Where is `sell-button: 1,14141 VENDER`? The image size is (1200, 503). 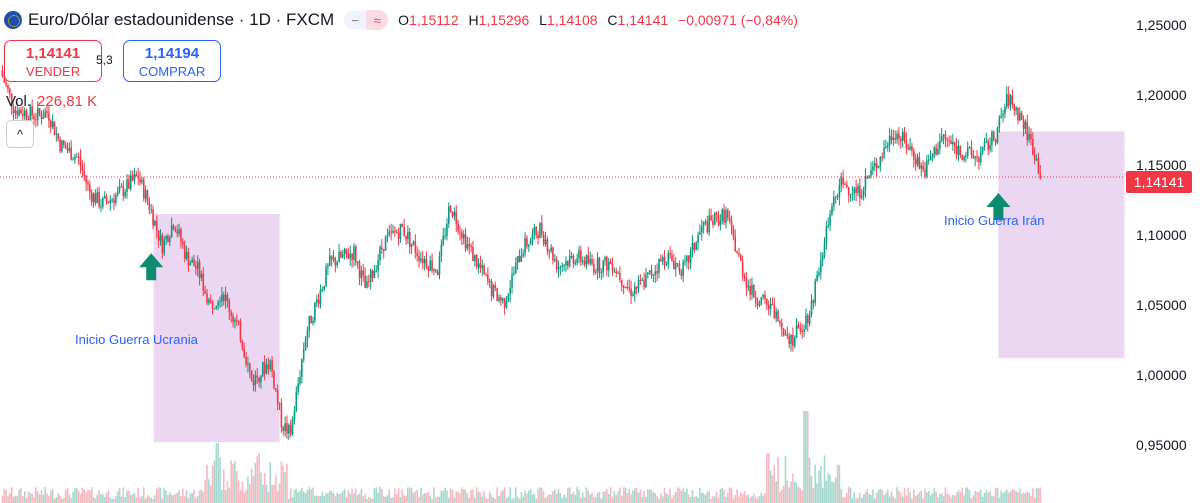 sell-button: 1,14141 VENDER is located at coordinates (53, 61).